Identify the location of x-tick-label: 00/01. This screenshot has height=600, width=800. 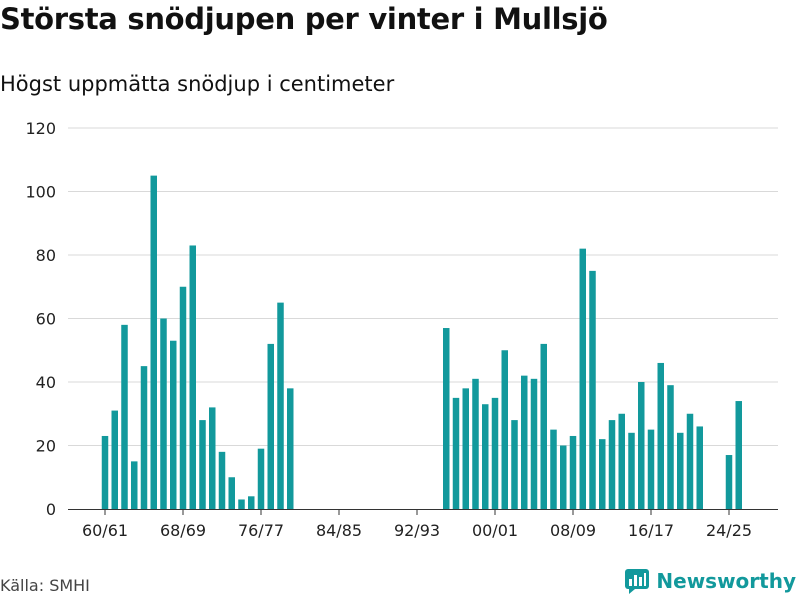
(495, 530).